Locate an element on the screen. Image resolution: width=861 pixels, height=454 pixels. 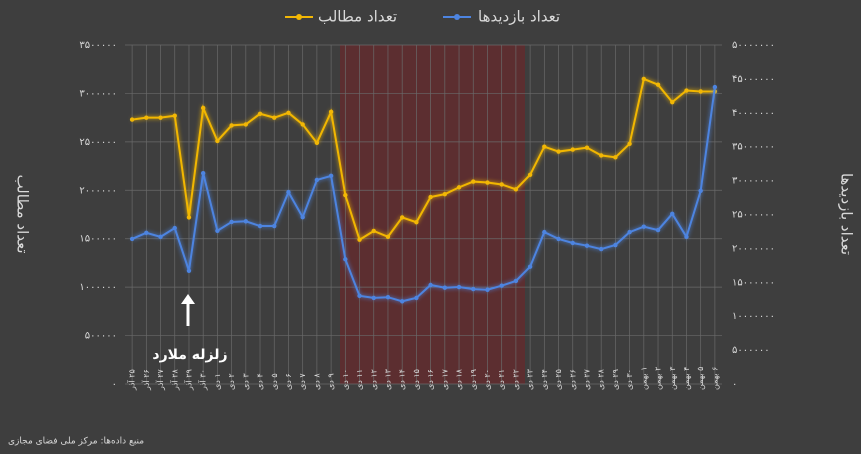
x-tick-label: ۲۰ دی is located at coordinates (487, 379).